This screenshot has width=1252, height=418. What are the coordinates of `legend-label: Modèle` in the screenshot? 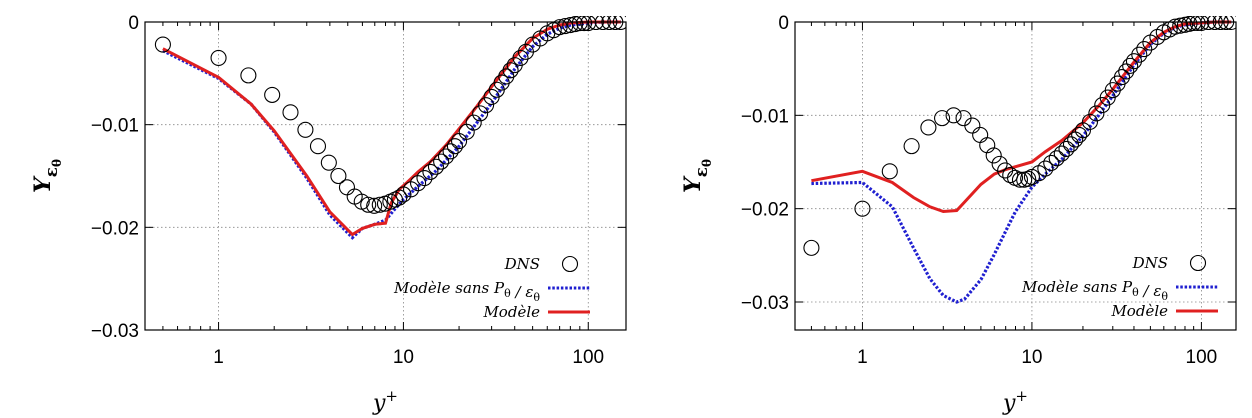 It's located at (1139, 311).